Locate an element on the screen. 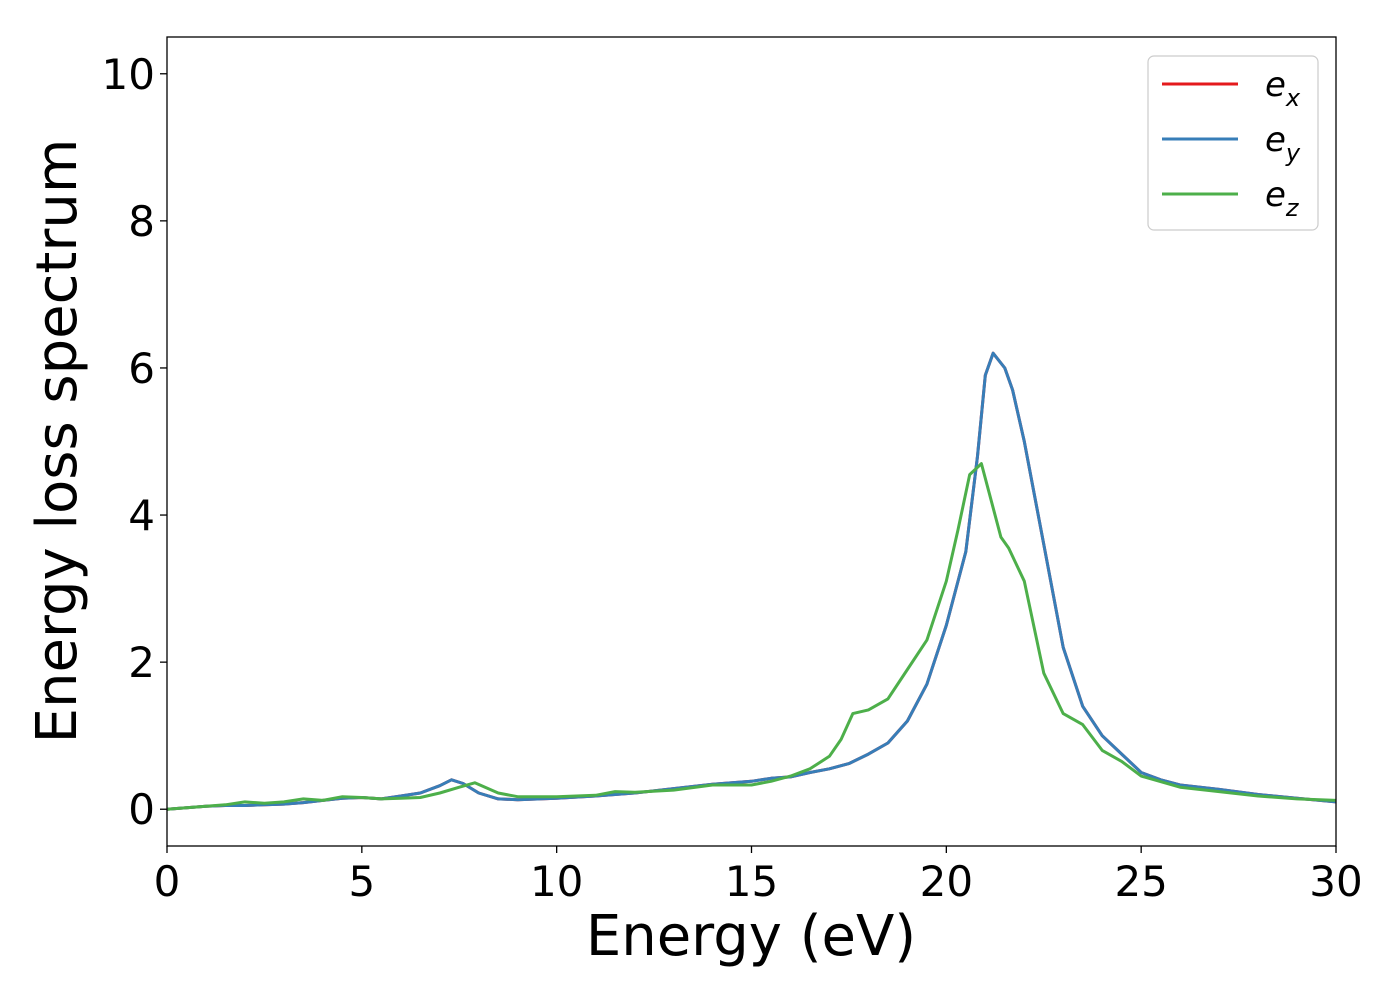 The height and width of the screenshot is (1000, 1400). x-axis-ticks: 0 5 10 15 20 25 30 is located at coordinates (758, 876).